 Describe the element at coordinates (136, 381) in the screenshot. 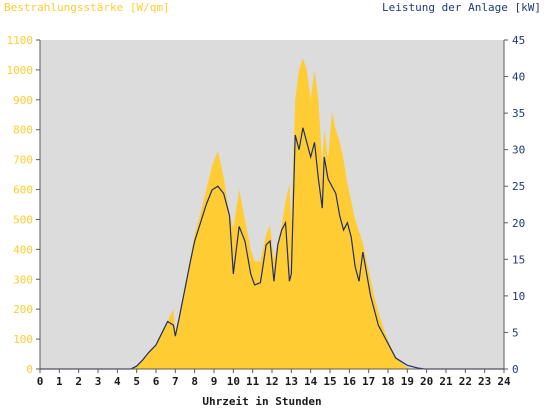

I see `x-tick-label: 5` at that location.